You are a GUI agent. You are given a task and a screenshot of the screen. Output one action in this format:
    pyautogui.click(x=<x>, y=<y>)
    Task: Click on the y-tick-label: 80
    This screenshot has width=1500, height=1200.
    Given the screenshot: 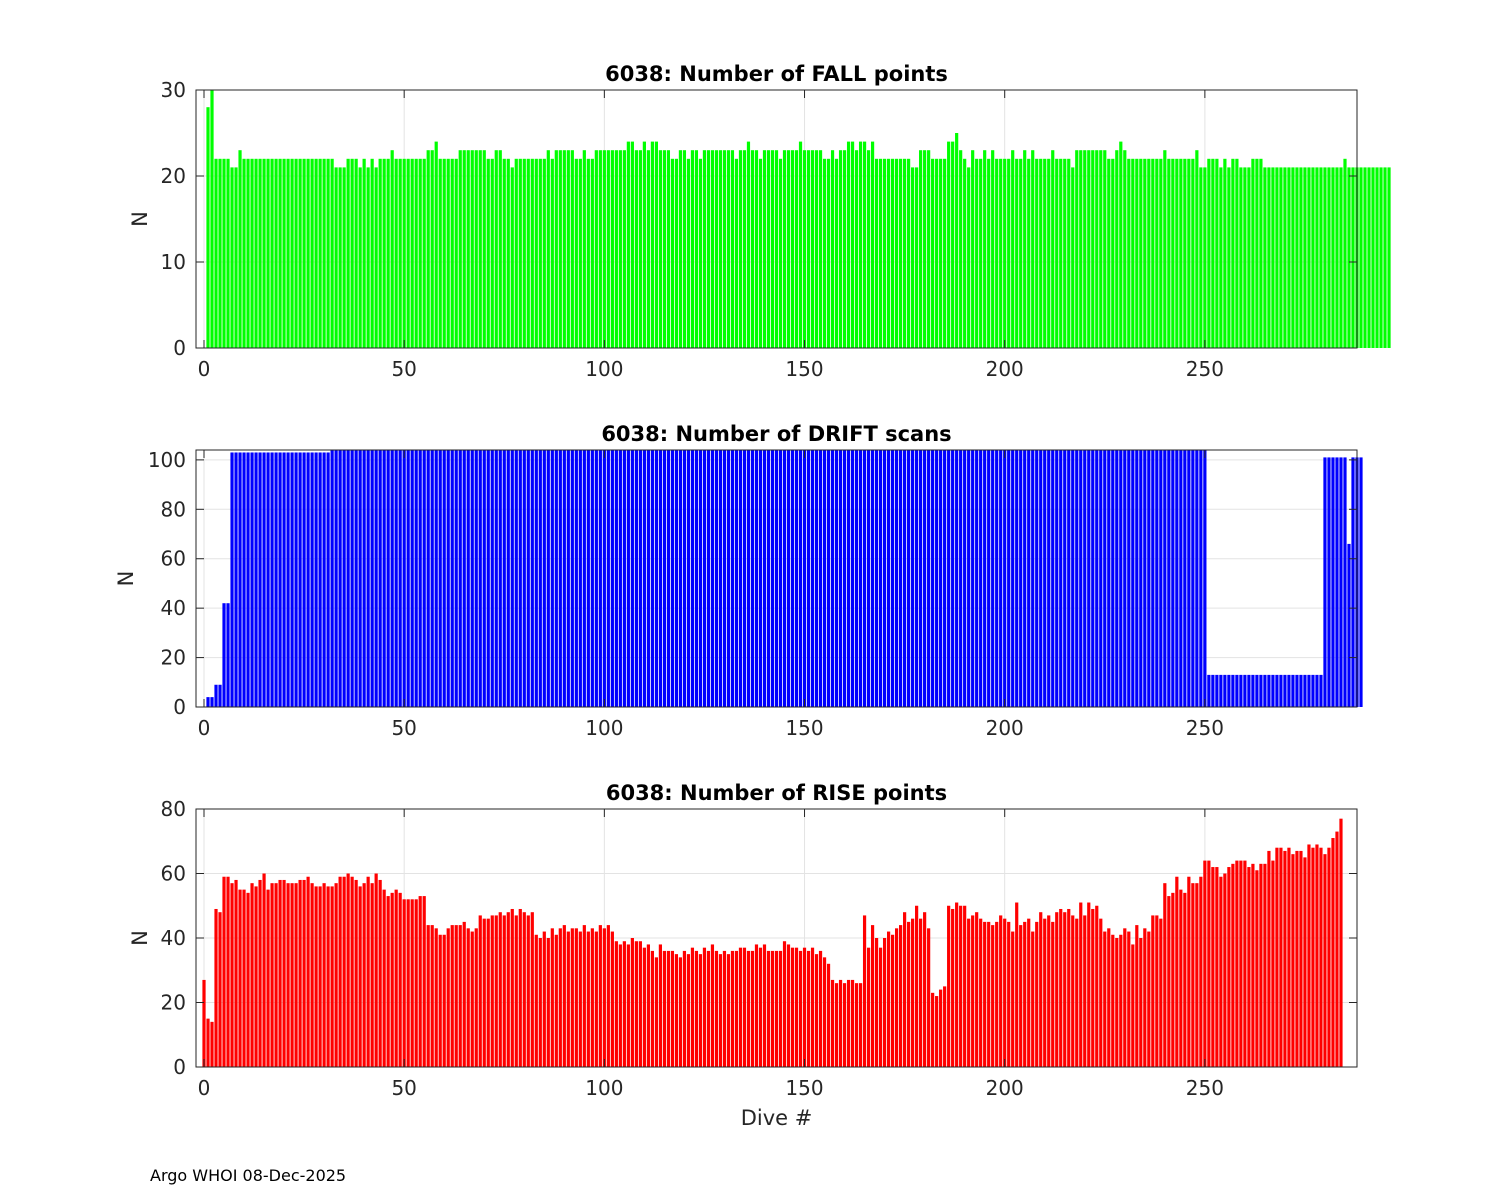 What is the action you would take?
    pyautogui.click(x=173, y=509)
    